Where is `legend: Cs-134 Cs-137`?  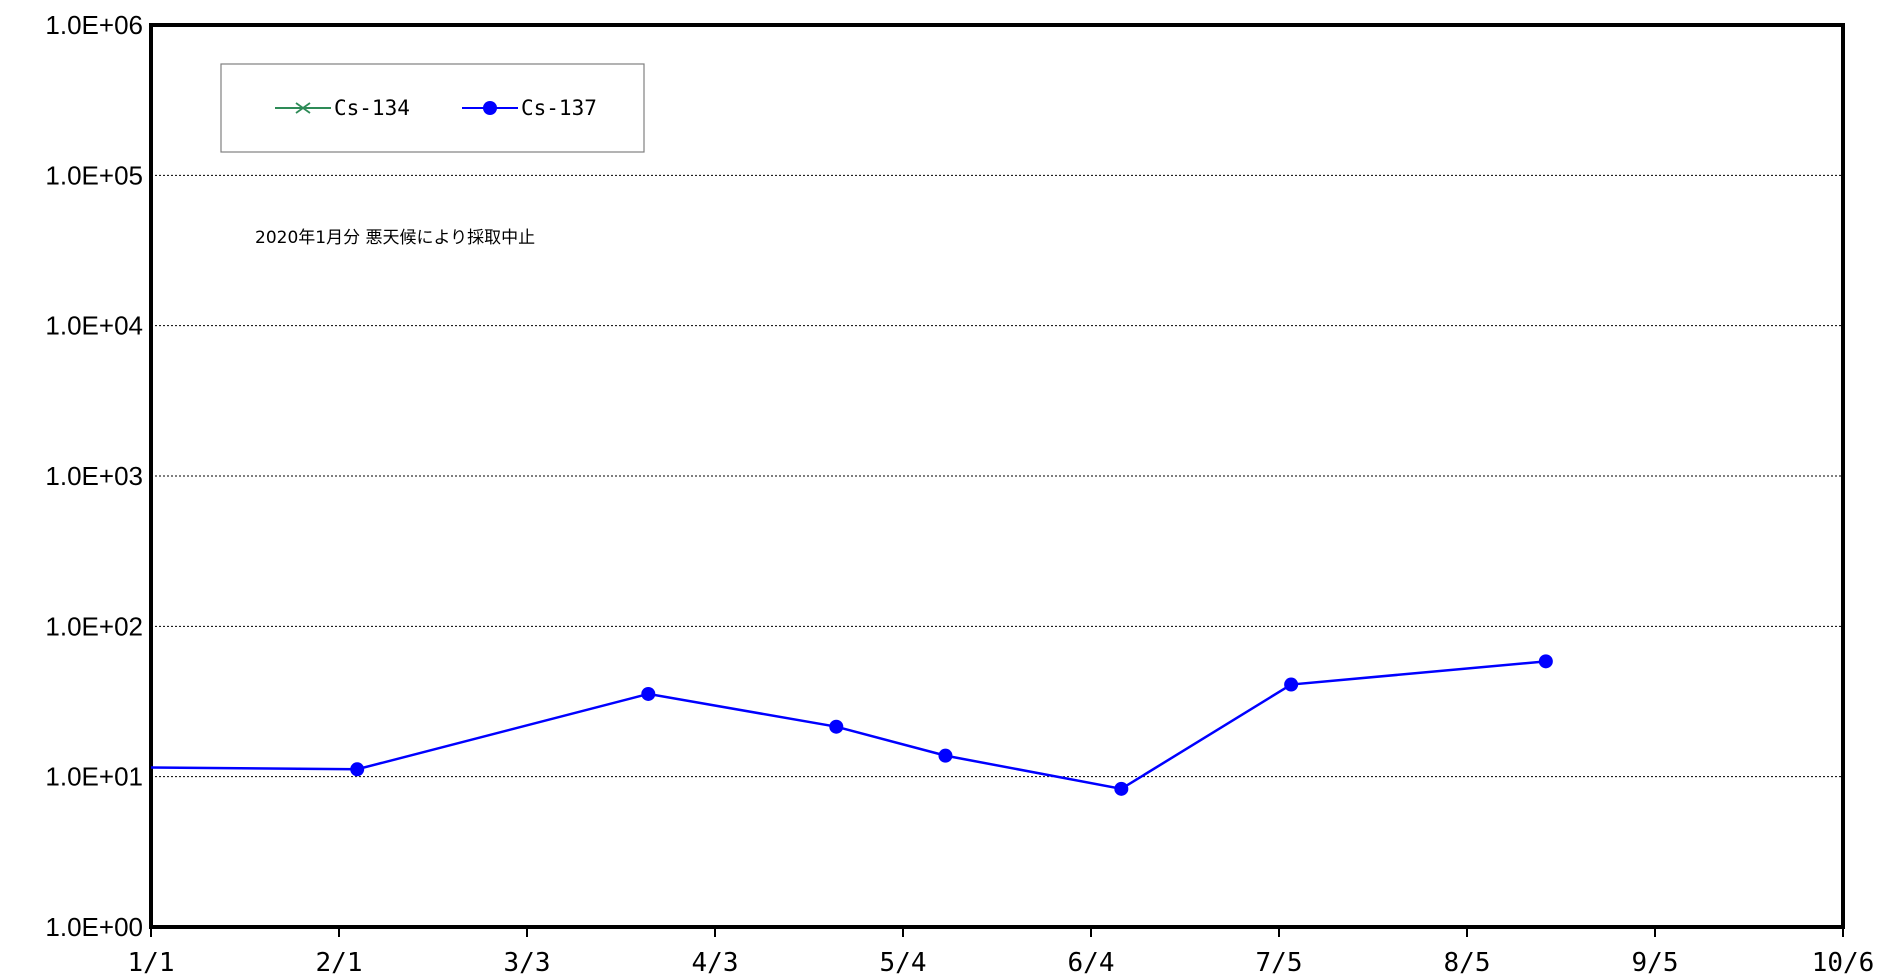
legend: Cs-134 Cs-137 is located at coordinates (432, 108).